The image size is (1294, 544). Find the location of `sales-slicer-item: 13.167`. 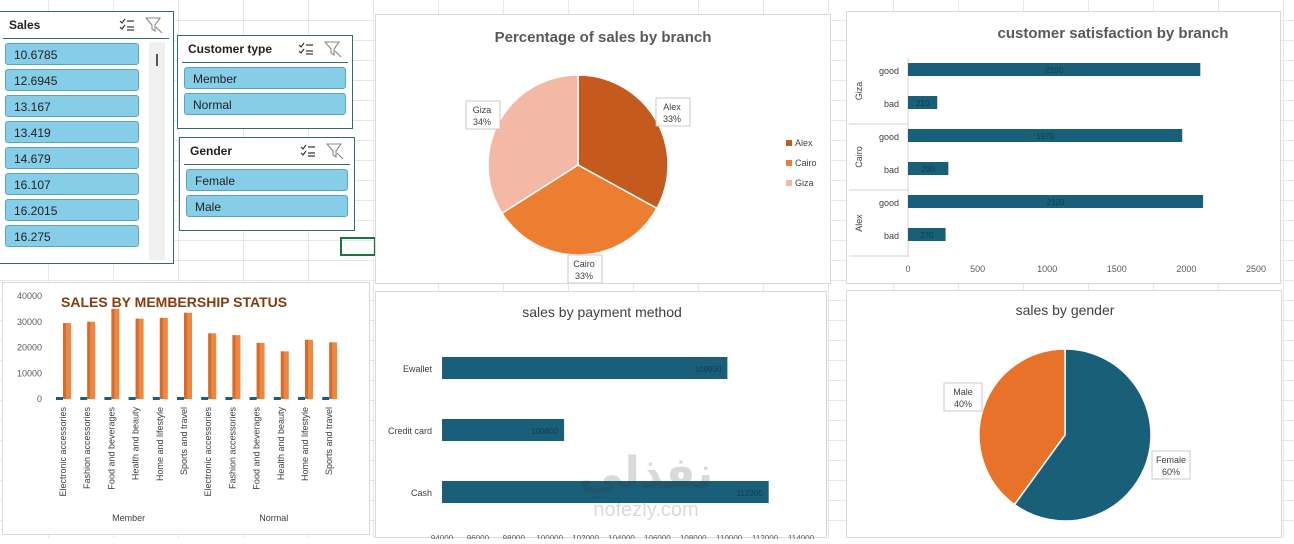

sales-slicer-item: 13.167 is located at coordinates (72, 106).